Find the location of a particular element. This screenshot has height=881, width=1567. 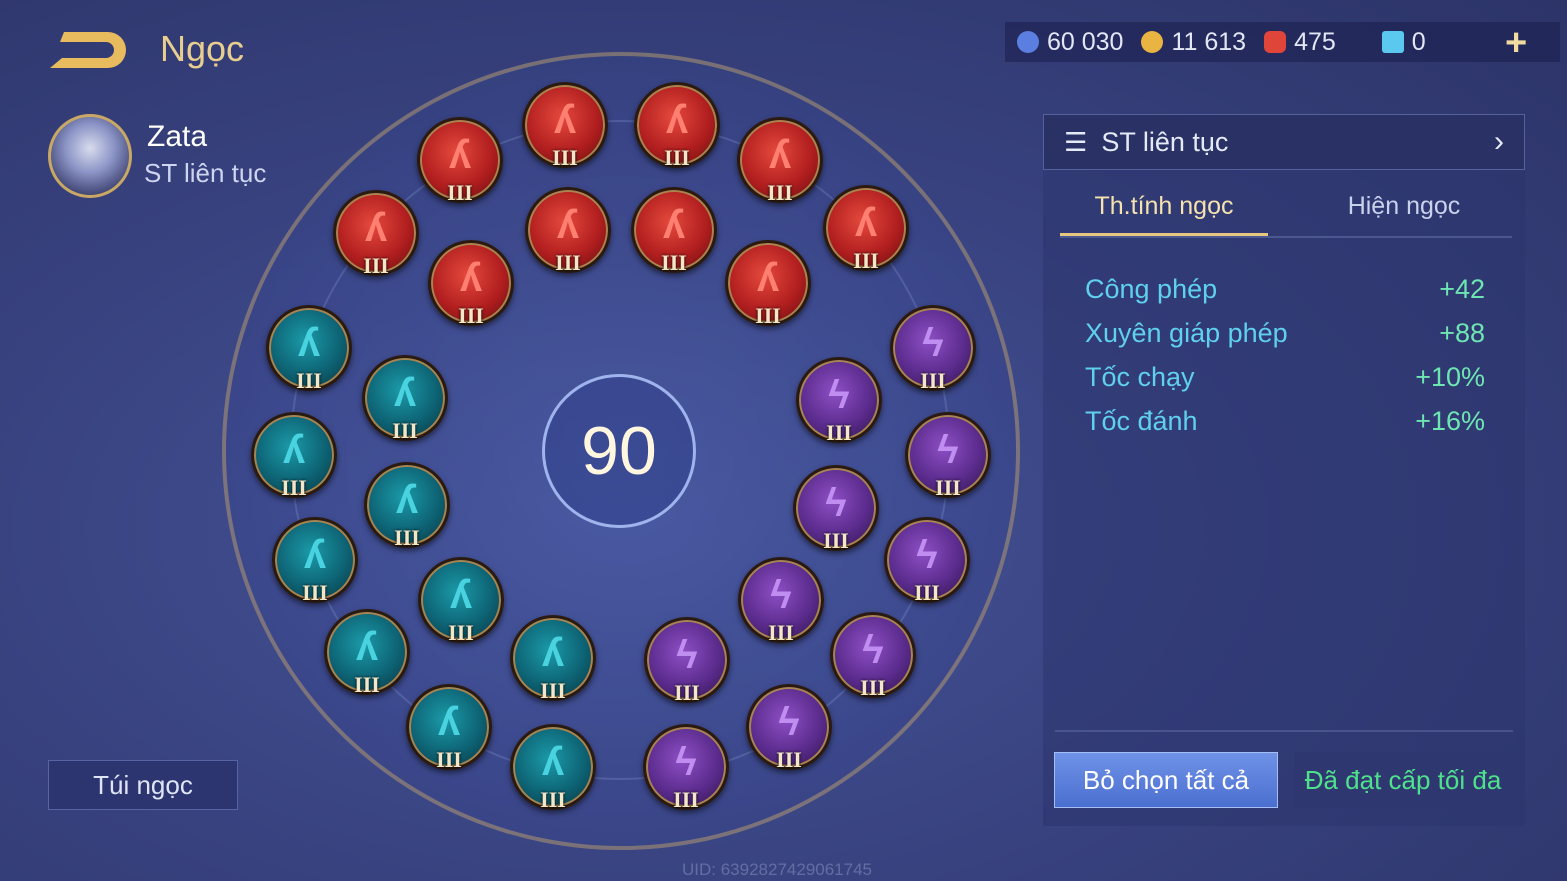

hero-name: Zata is located at coordinates (177, 136).